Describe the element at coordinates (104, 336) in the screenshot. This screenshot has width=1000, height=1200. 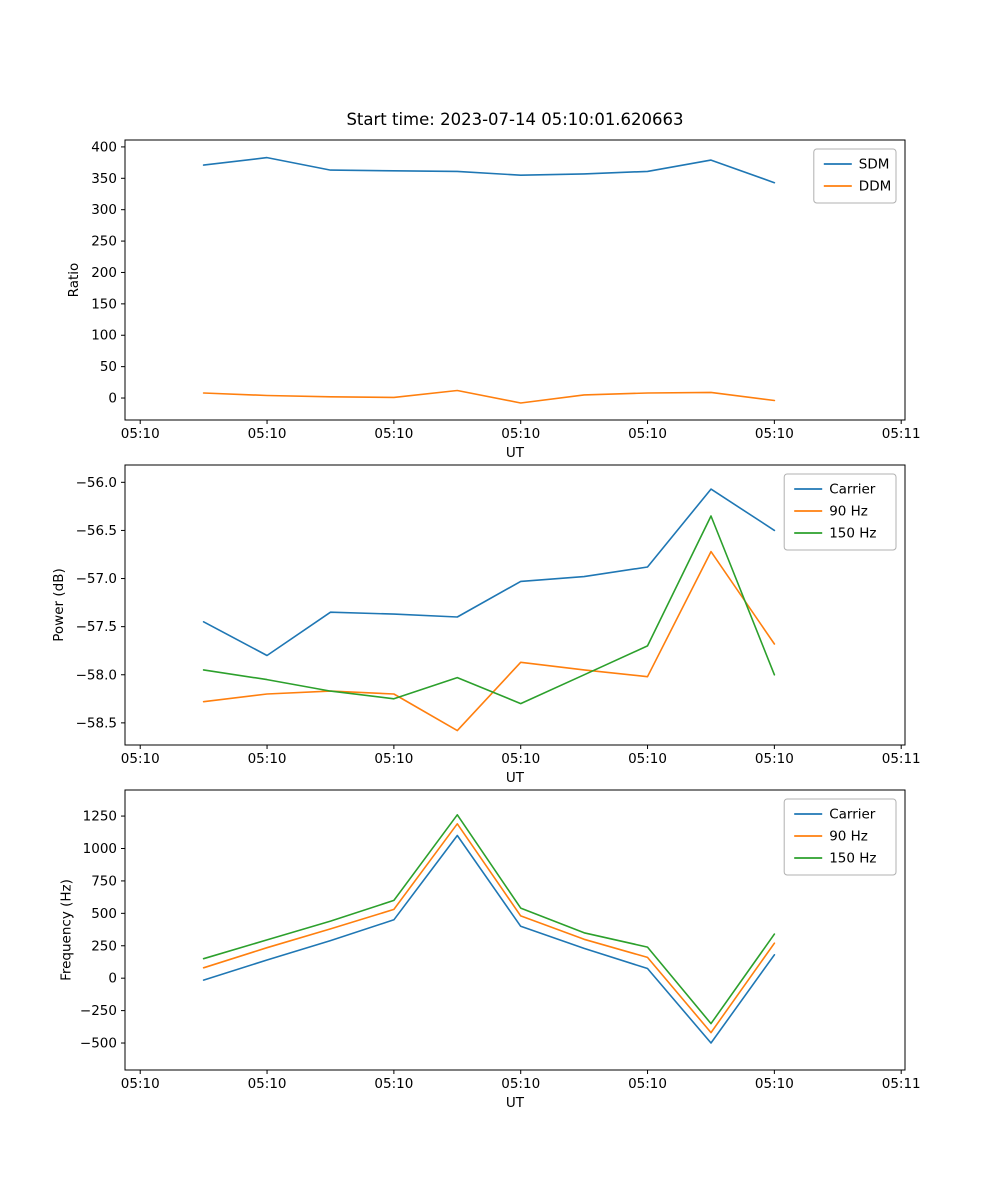
I see `y-tick-label: 100` at that location.